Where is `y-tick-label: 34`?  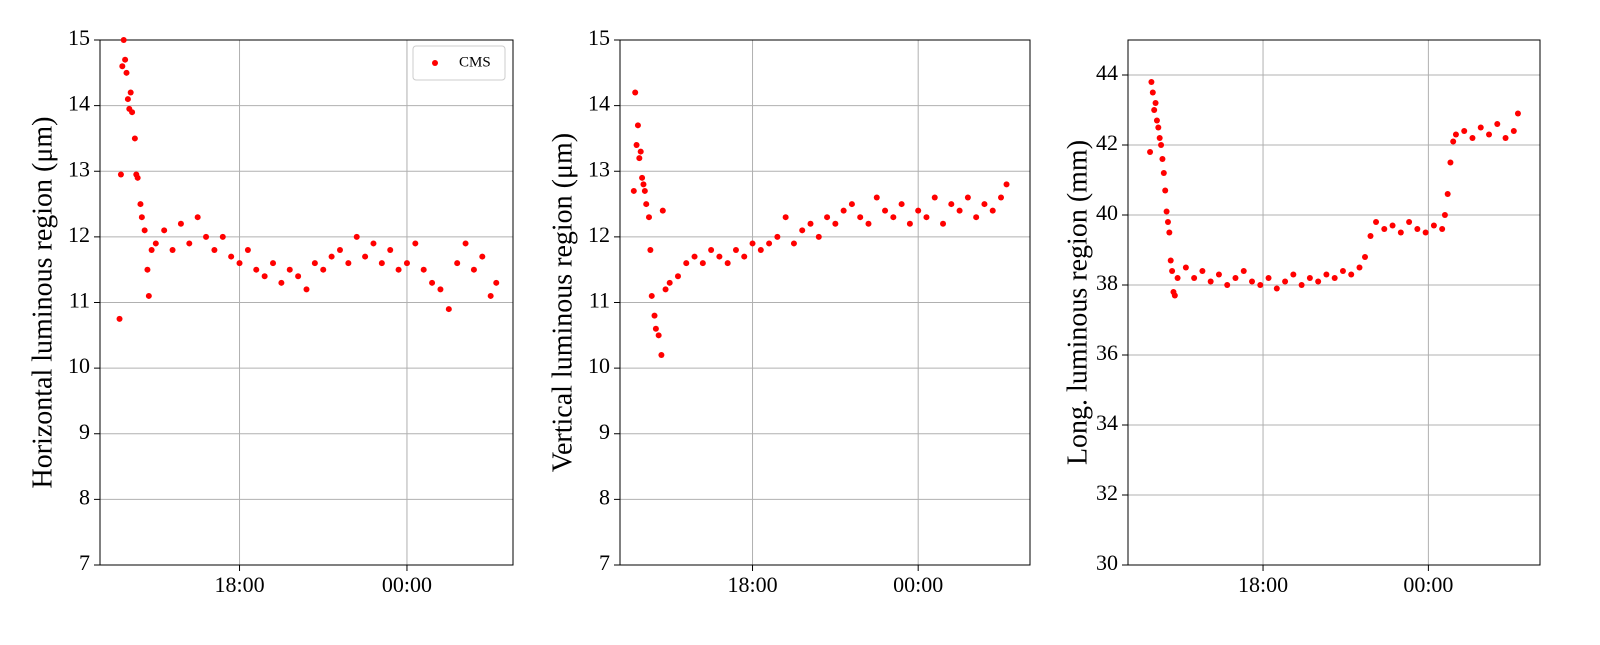 y-tick-label: 34 is located at coordinates (1107, 422).